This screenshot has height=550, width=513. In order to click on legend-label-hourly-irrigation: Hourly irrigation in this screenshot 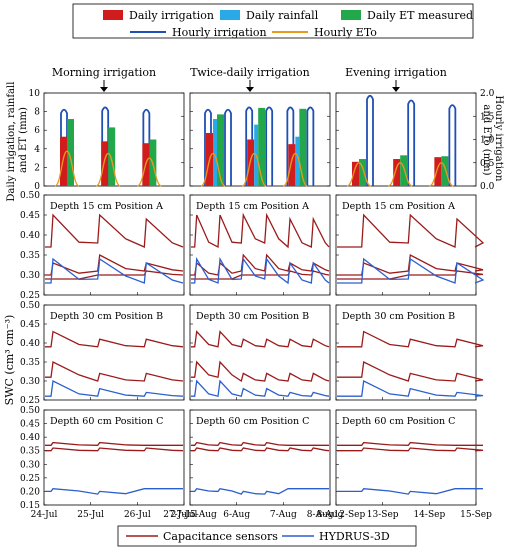, I will do `click(219, 32)`.